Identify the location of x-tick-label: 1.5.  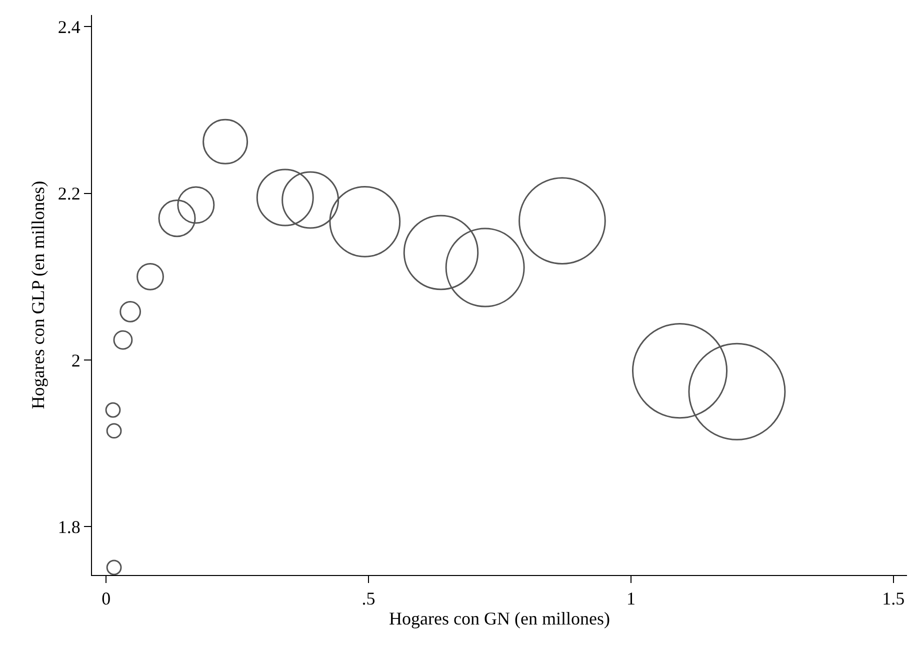
(893, 598).